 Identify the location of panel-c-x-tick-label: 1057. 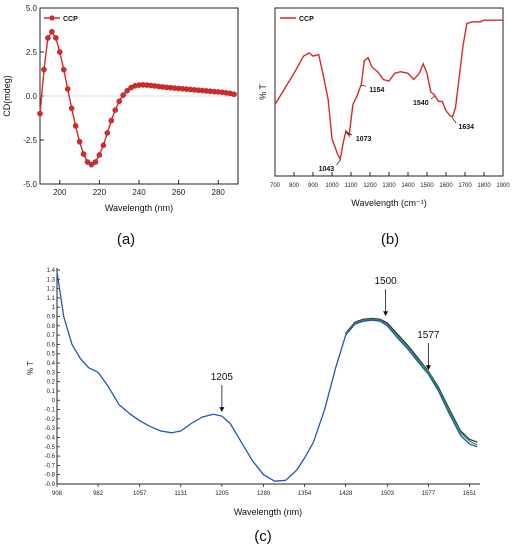
(140, 494).